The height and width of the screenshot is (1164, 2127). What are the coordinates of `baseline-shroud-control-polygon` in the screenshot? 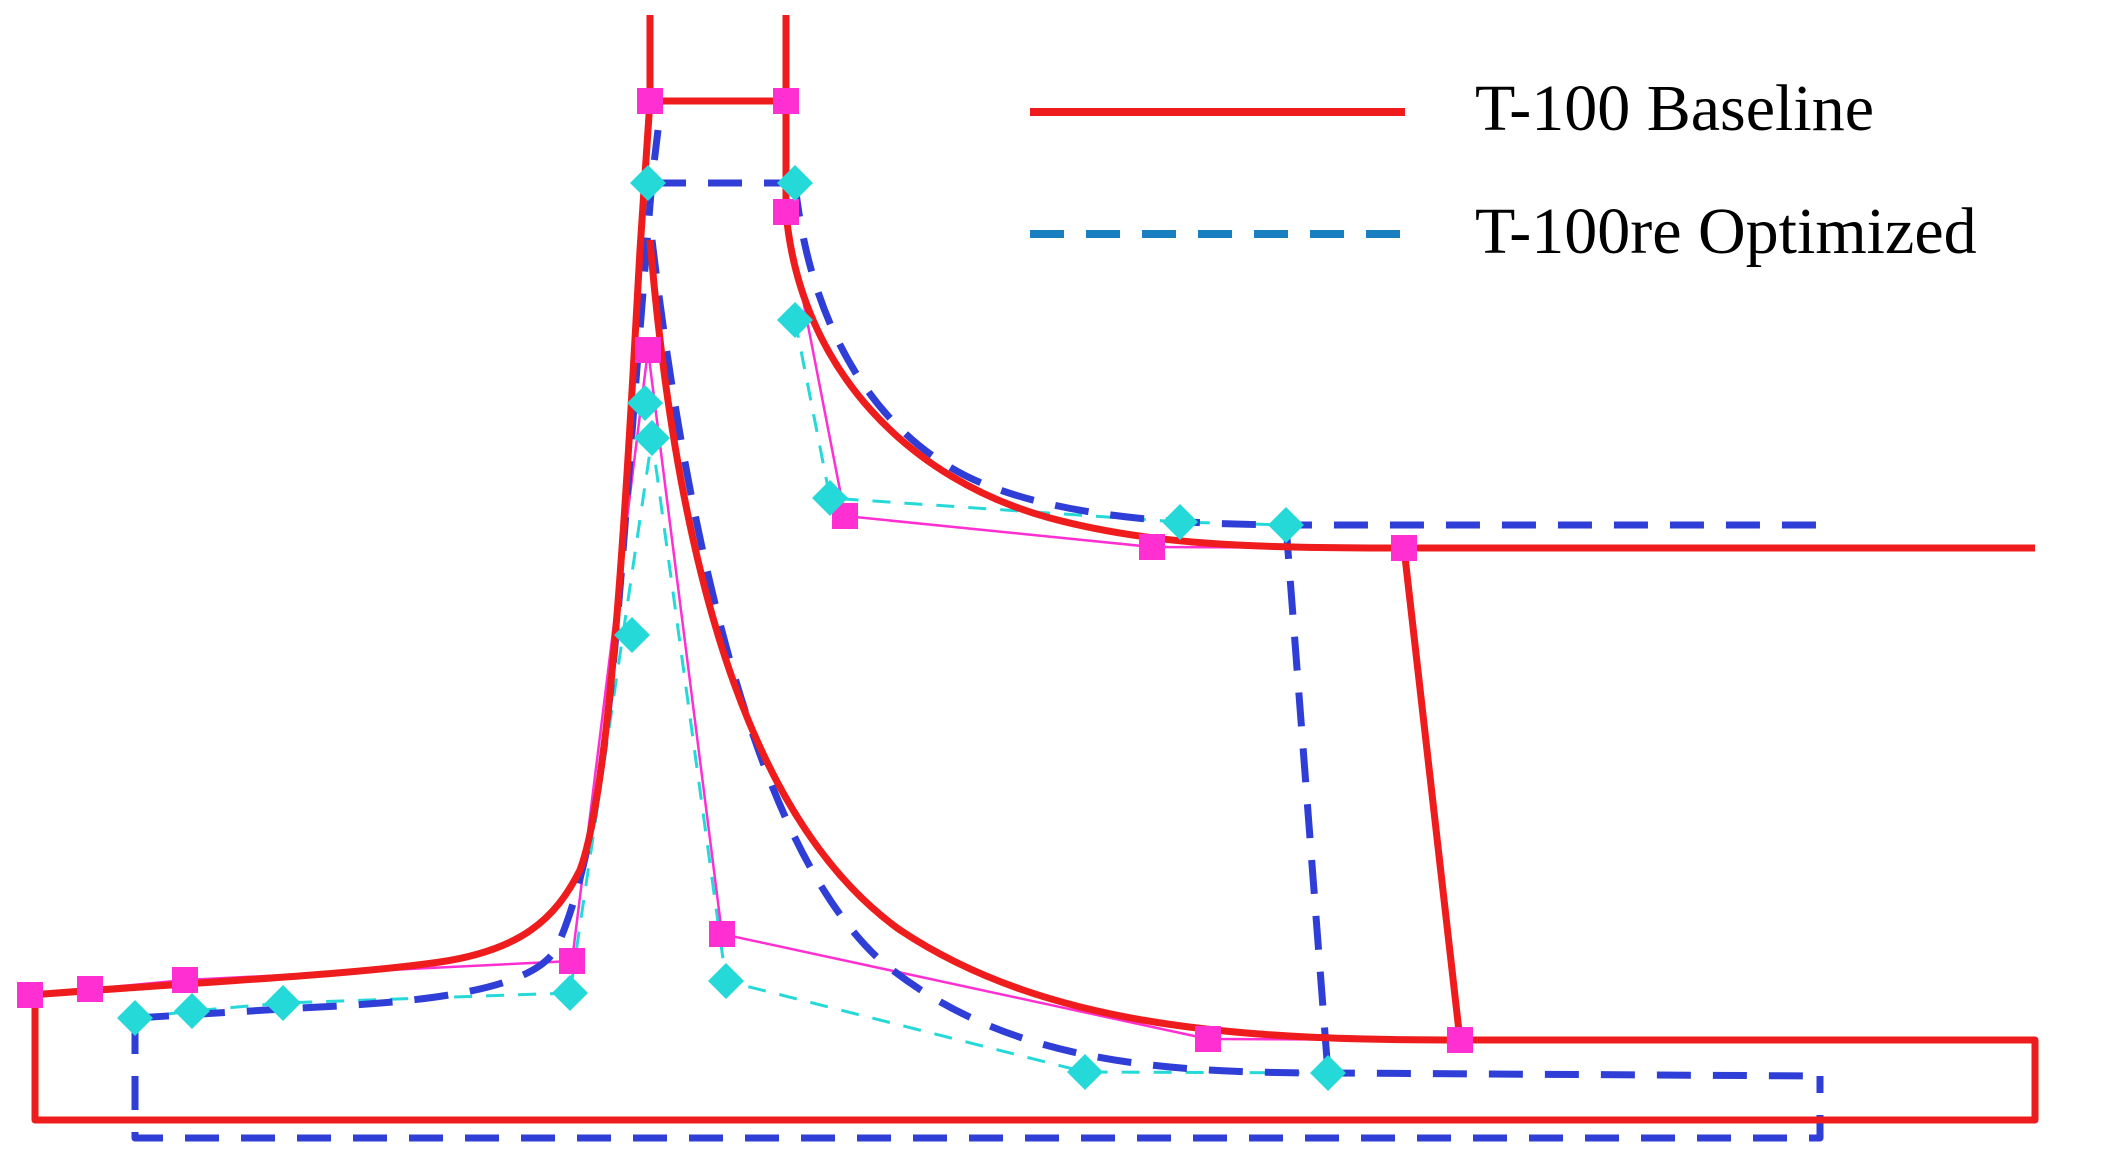 It's located at (1094, 380).